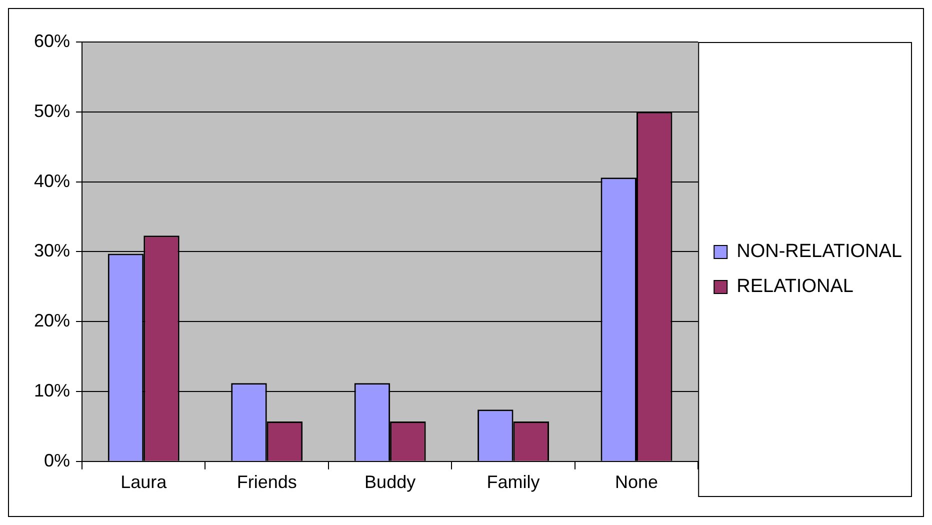 The height and width of the screenshot is (525, 932). What do you see at coordinates (795, 287) in the screenshot?
I see `legend-label: RELATIONAL` at bounding box center [795, 287].